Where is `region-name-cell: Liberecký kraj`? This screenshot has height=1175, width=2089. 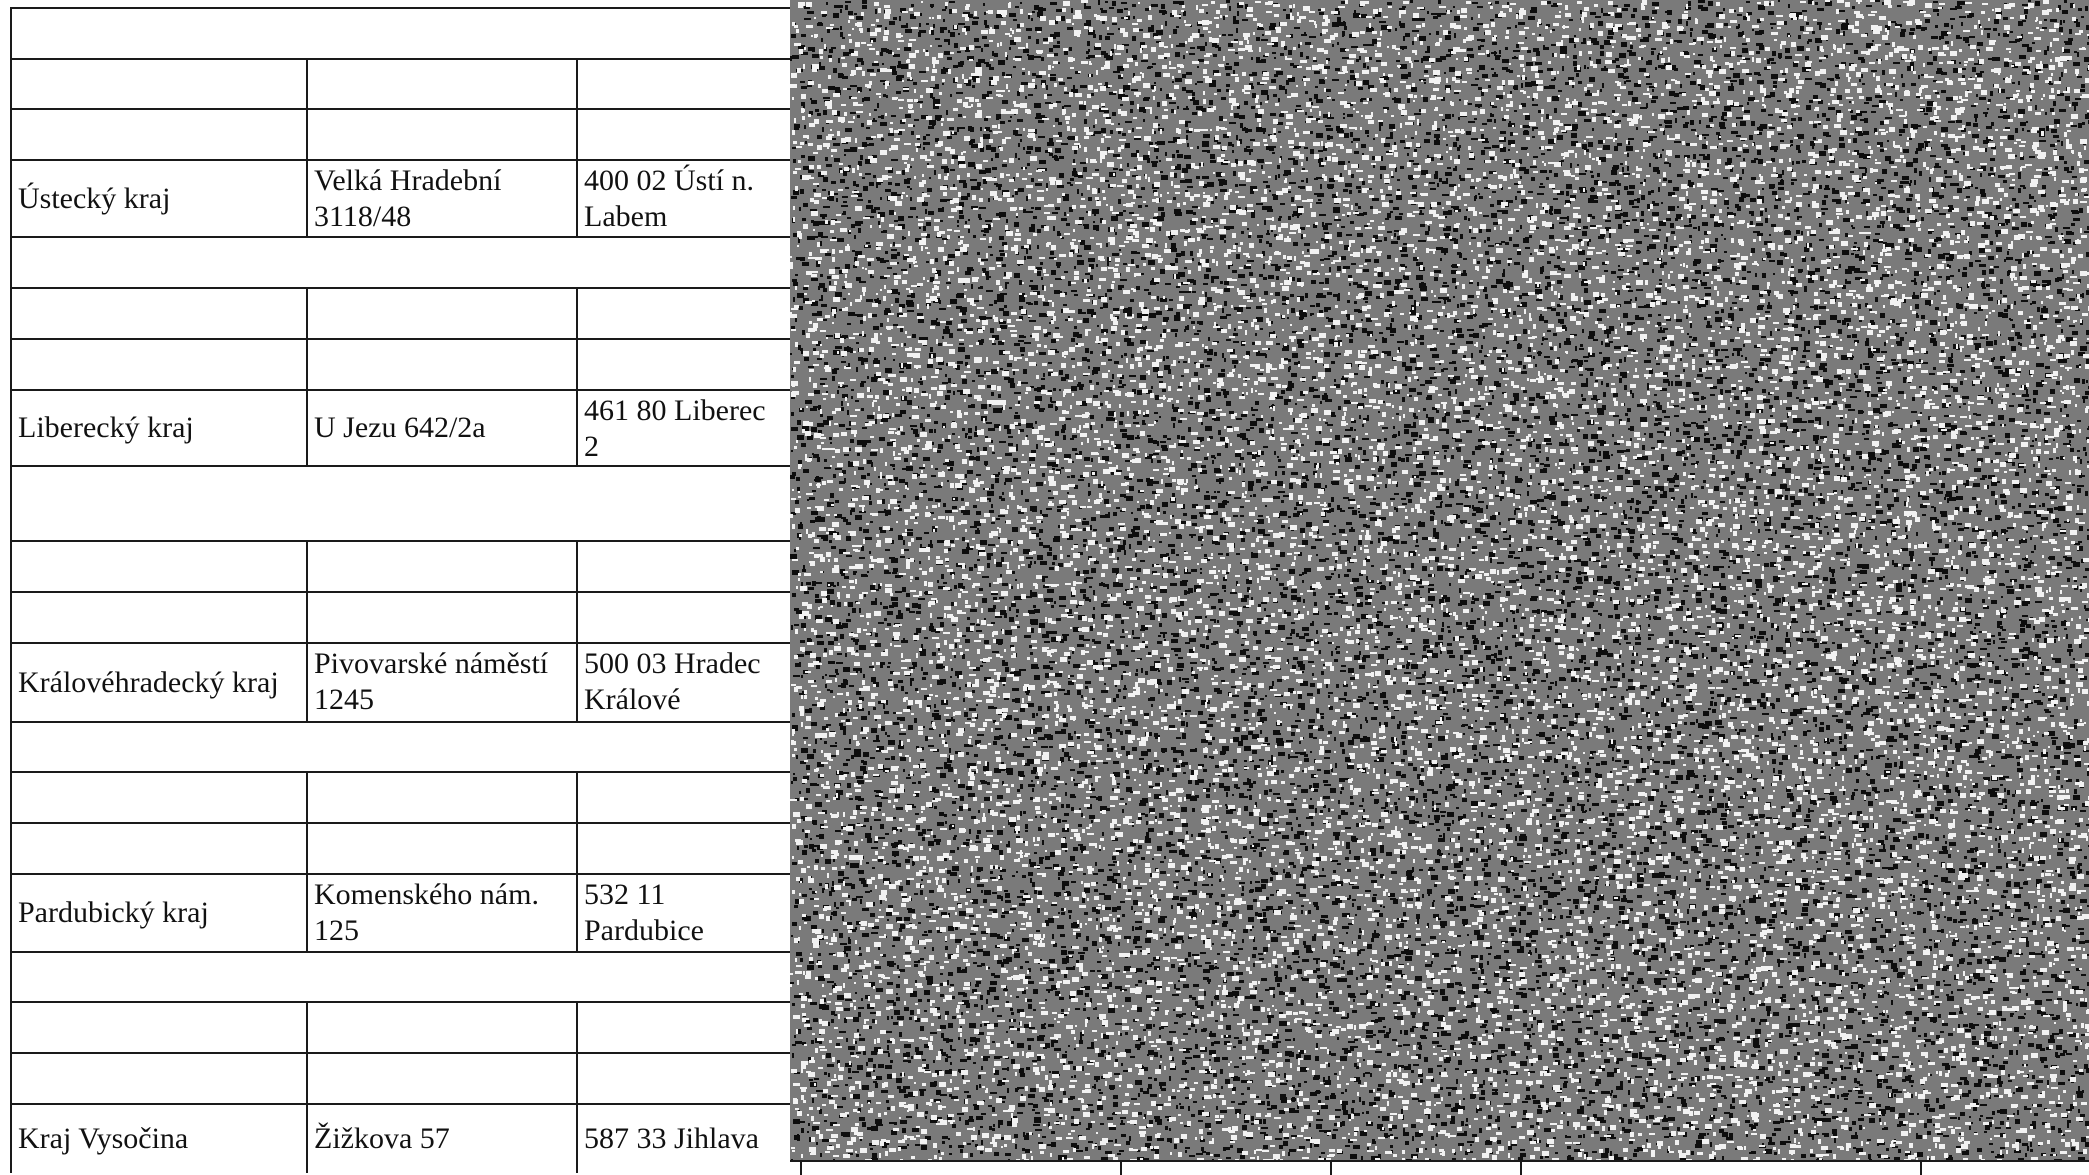 region-name-cell: Liberecký kraj is located at coordinates (158, 428).